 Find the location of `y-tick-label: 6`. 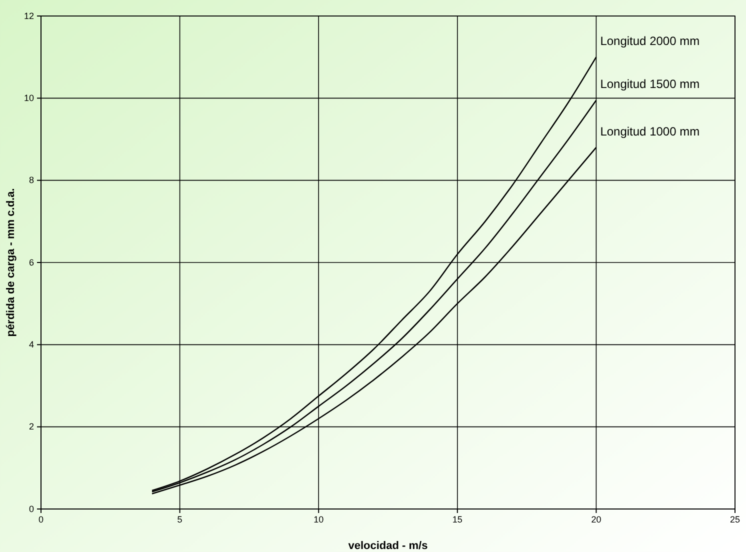

y-tick-label: 6 is located at coordinates (31, 262).